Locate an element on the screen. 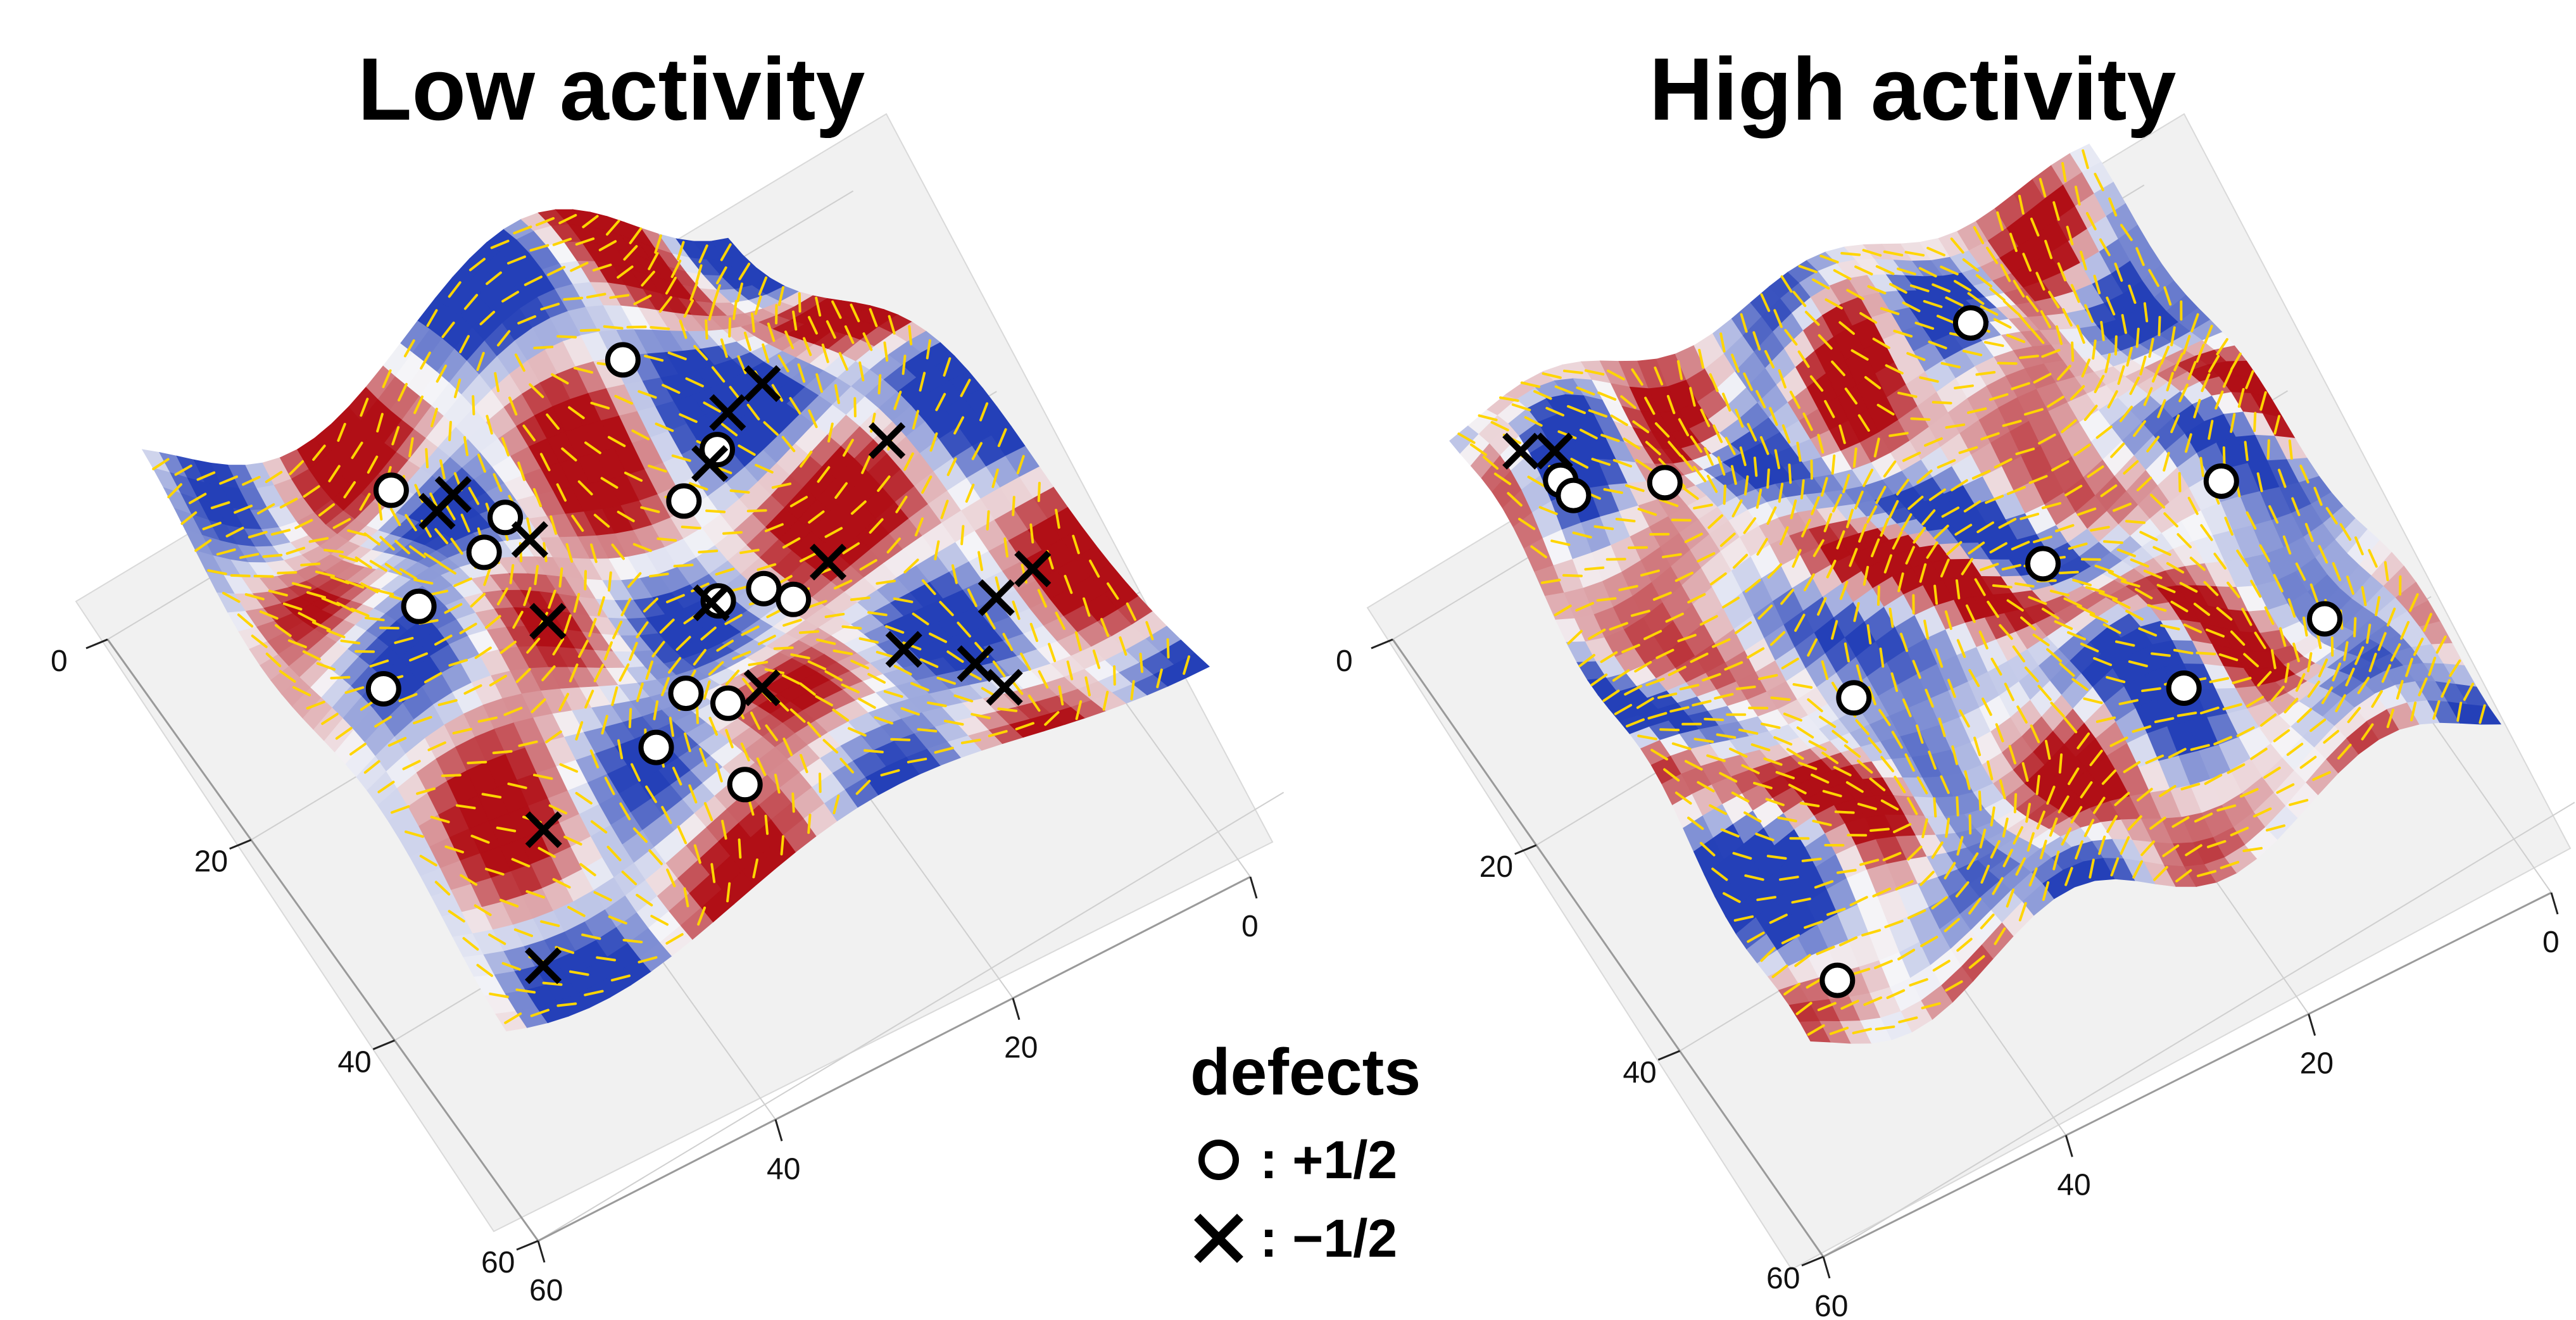 This screenshot has height=1320, width=2576. axis-tick is located at coordinates (1826, 1267).